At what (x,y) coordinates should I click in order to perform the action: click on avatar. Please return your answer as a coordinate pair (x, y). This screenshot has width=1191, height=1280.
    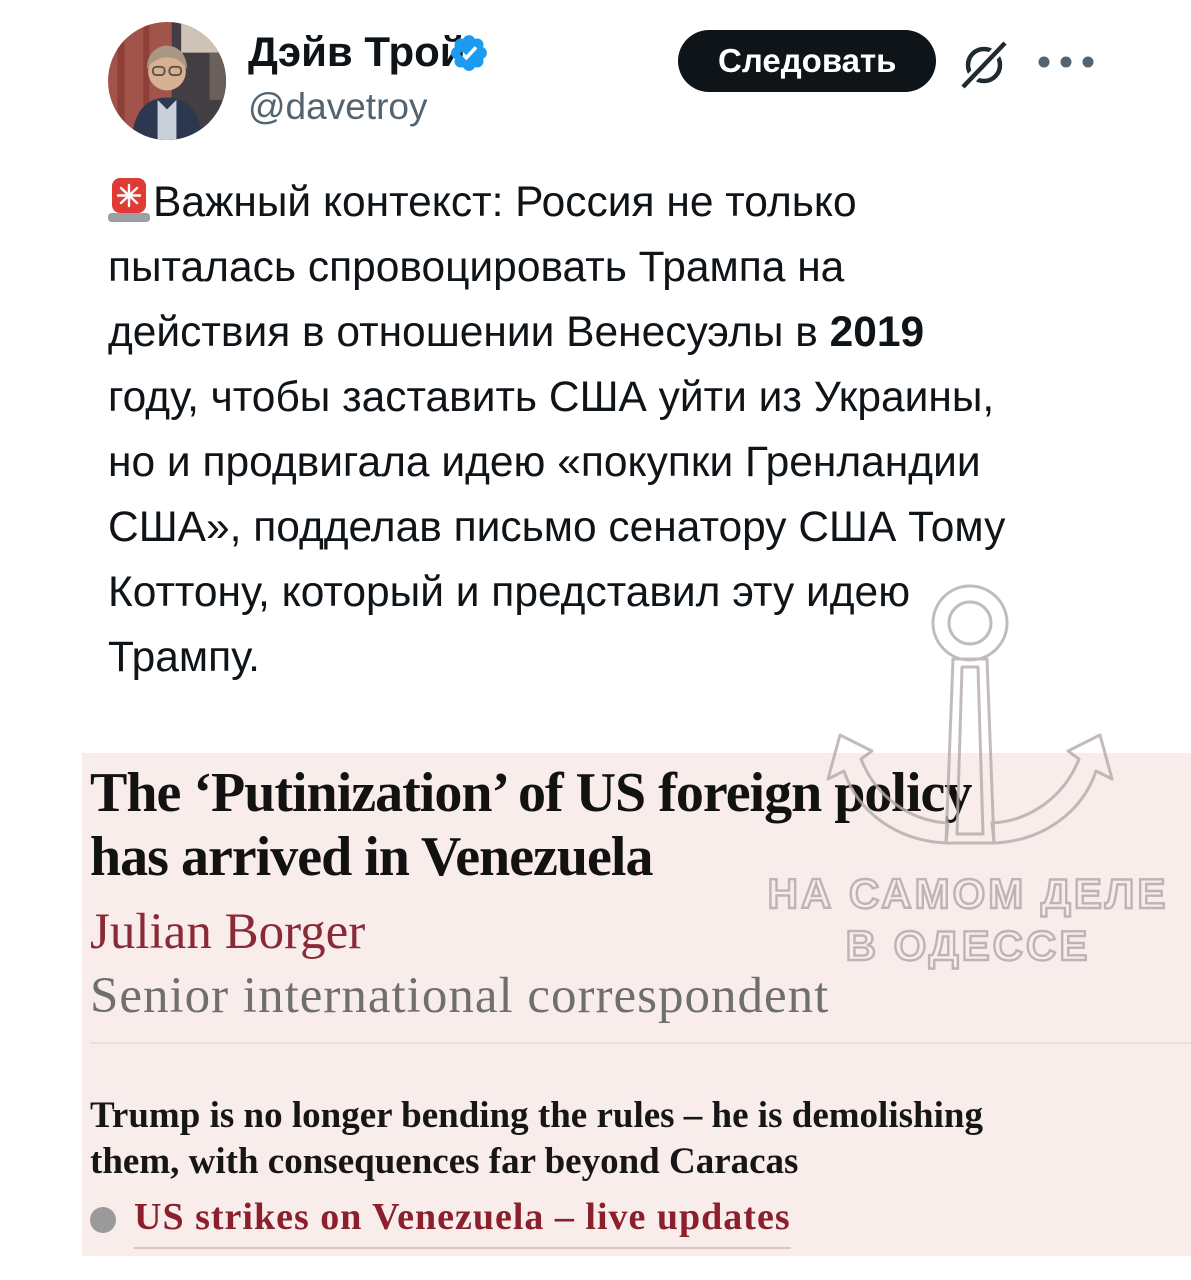
    Looking at the image, I should click on (167, 81).